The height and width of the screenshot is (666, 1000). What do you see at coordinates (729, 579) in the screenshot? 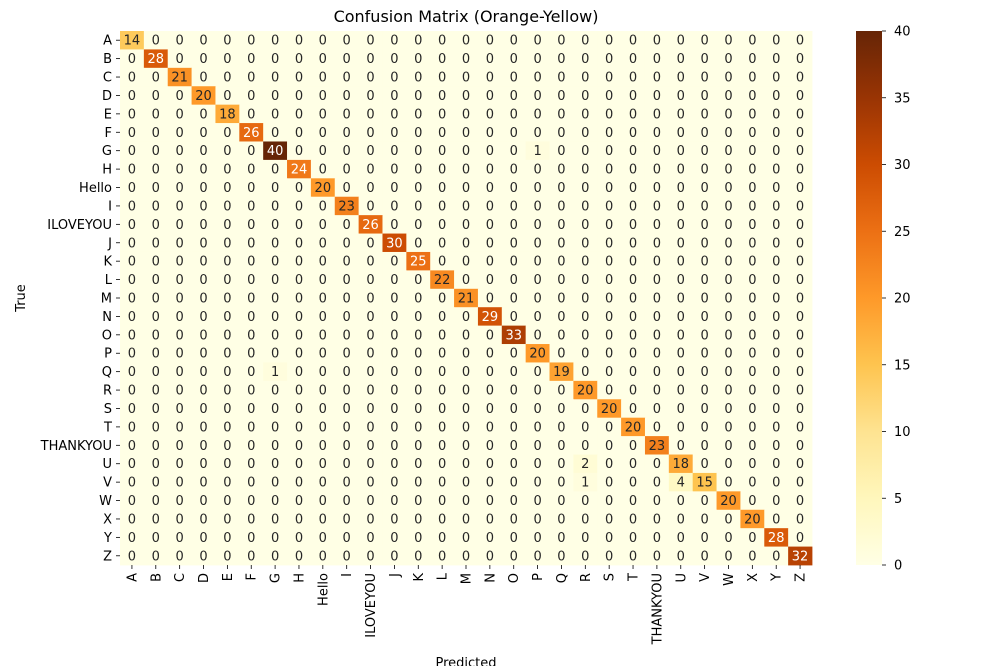
I see `x-tick-label: W` at bounding box center [729, 579].